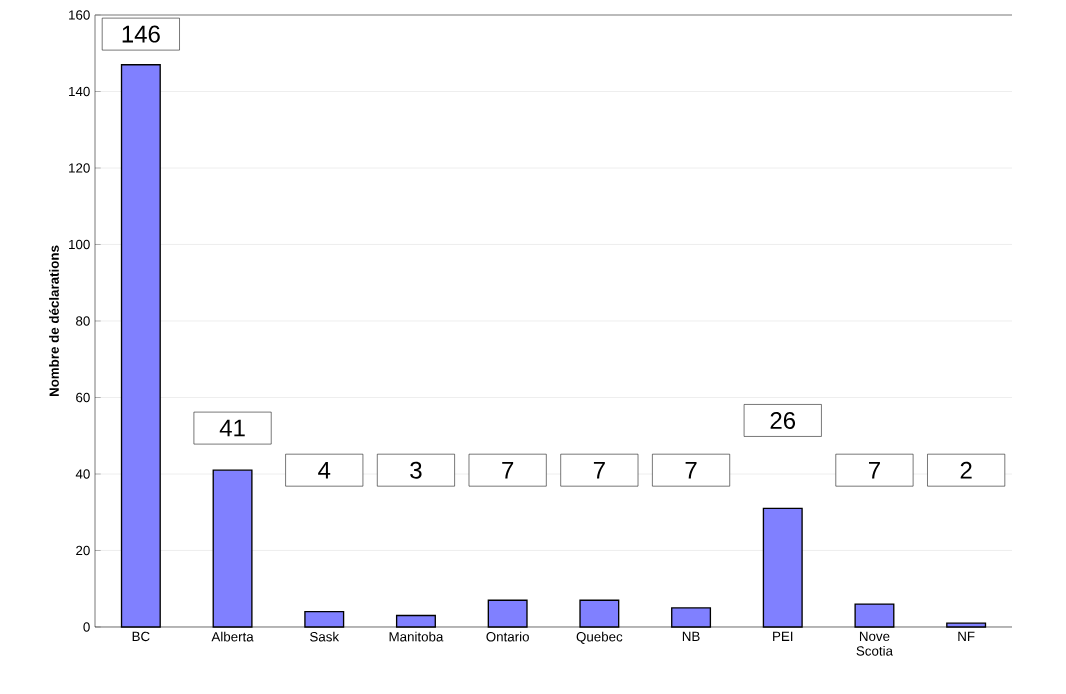 This screenshot has height=694, width=1066. What do you see at coordinates (324, 470) in the screenshot?
I see `annotation: 4` at bounding box center [324, 470].